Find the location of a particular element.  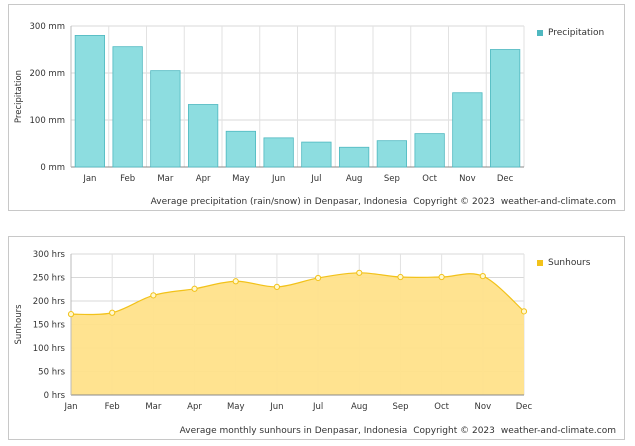

sunhours-line is located at coordinates (297, 294).